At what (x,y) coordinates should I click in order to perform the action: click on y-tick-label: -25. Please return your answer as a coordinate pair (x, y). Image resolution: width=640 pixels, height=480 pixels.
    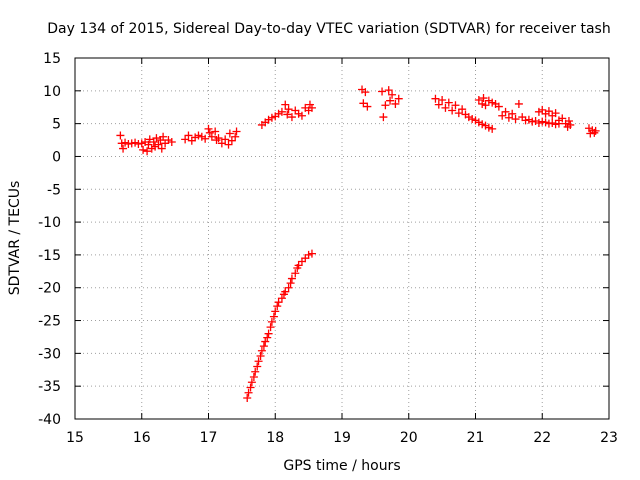
    Looking at the image, I should click on (49, 322).